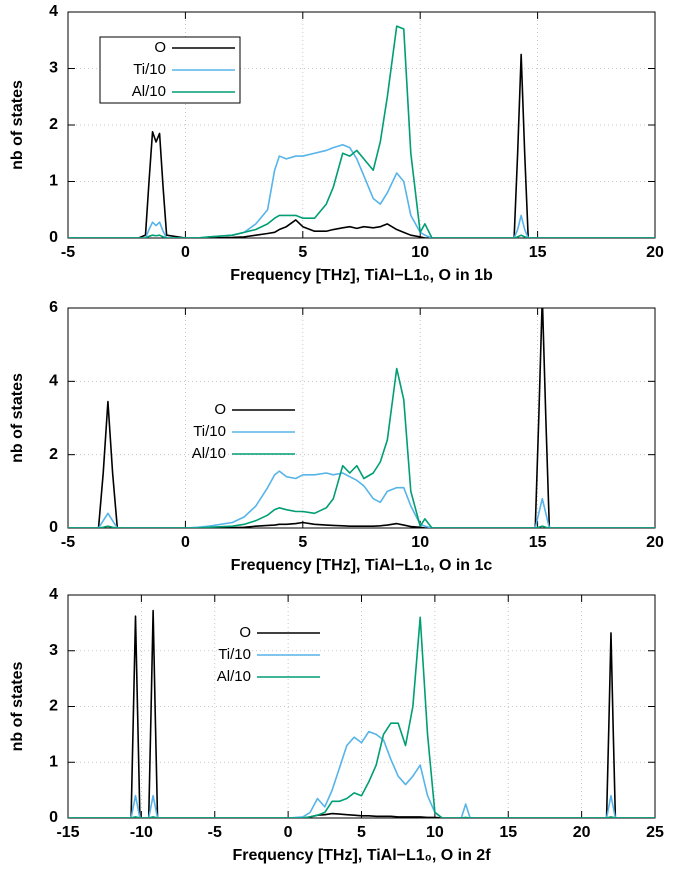 This screenshot has width=682, height=874. What do you see at coordinates (655, 832) in the screenshot?
I see `x-tick-label: 25` at bounding box center [655, 832].